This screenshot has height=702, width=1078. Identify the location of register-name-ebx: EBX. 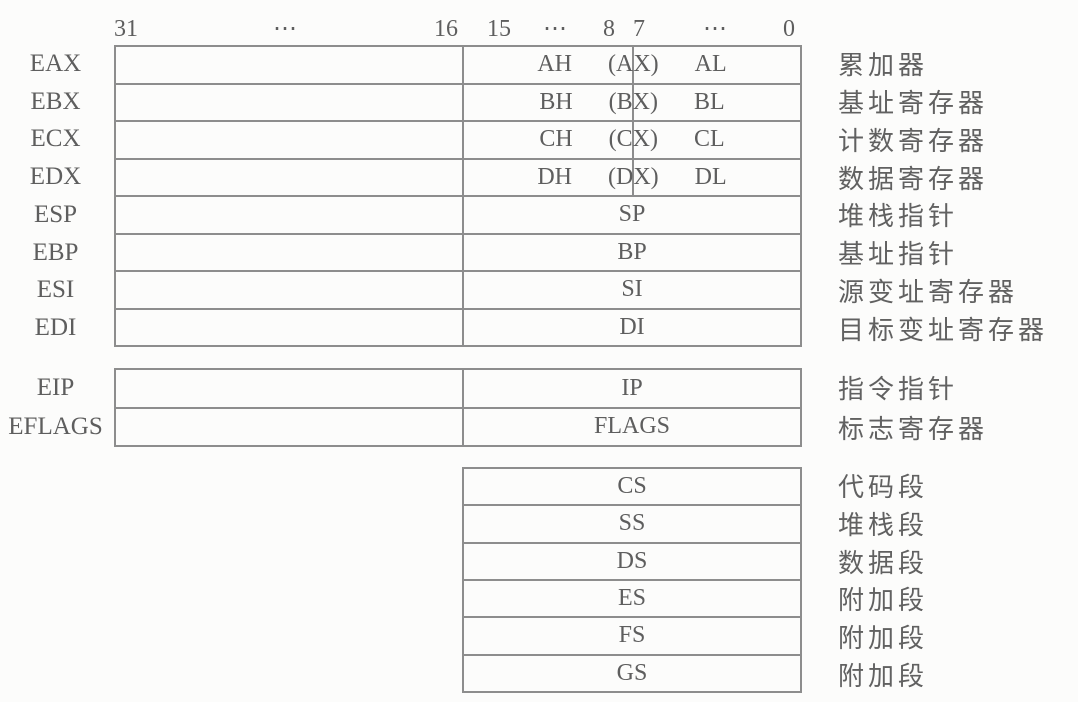
(55, 101).